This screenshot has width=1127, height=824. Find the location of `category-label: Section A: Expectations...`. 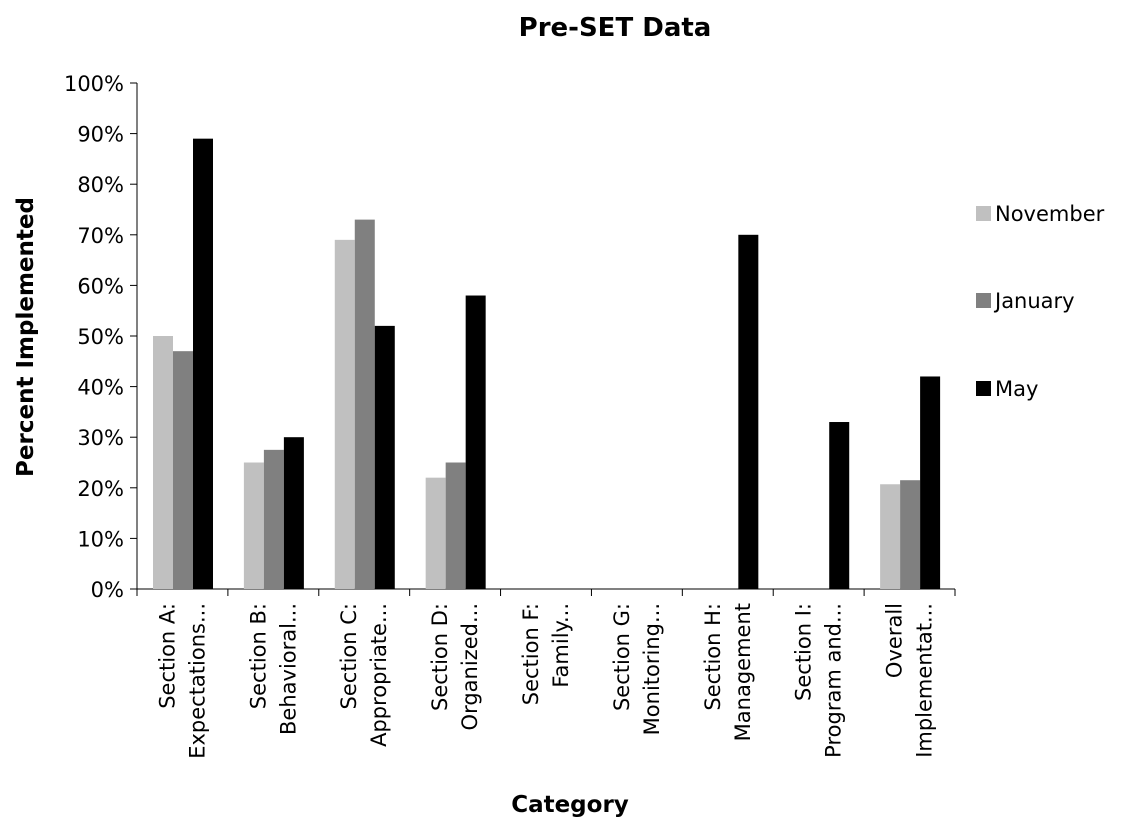

category-label: Section A: Expectations... is located at coordinates (182, 681).